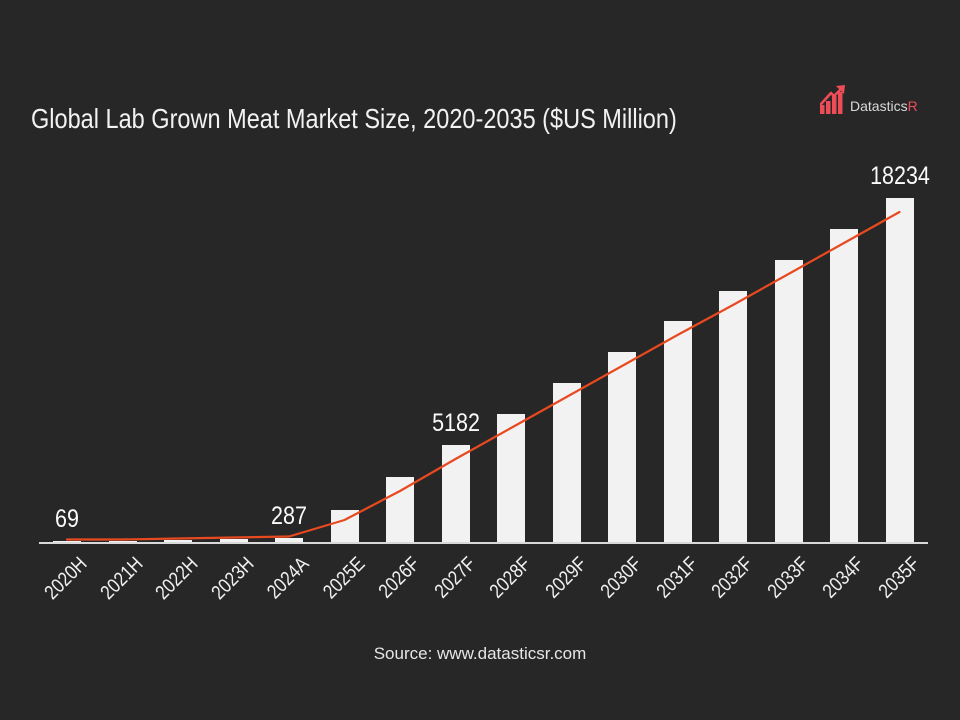  Describe the element at coordinates (566, 578) in the screenshot. I see `x-tick-2029F: 2029F` at that location.